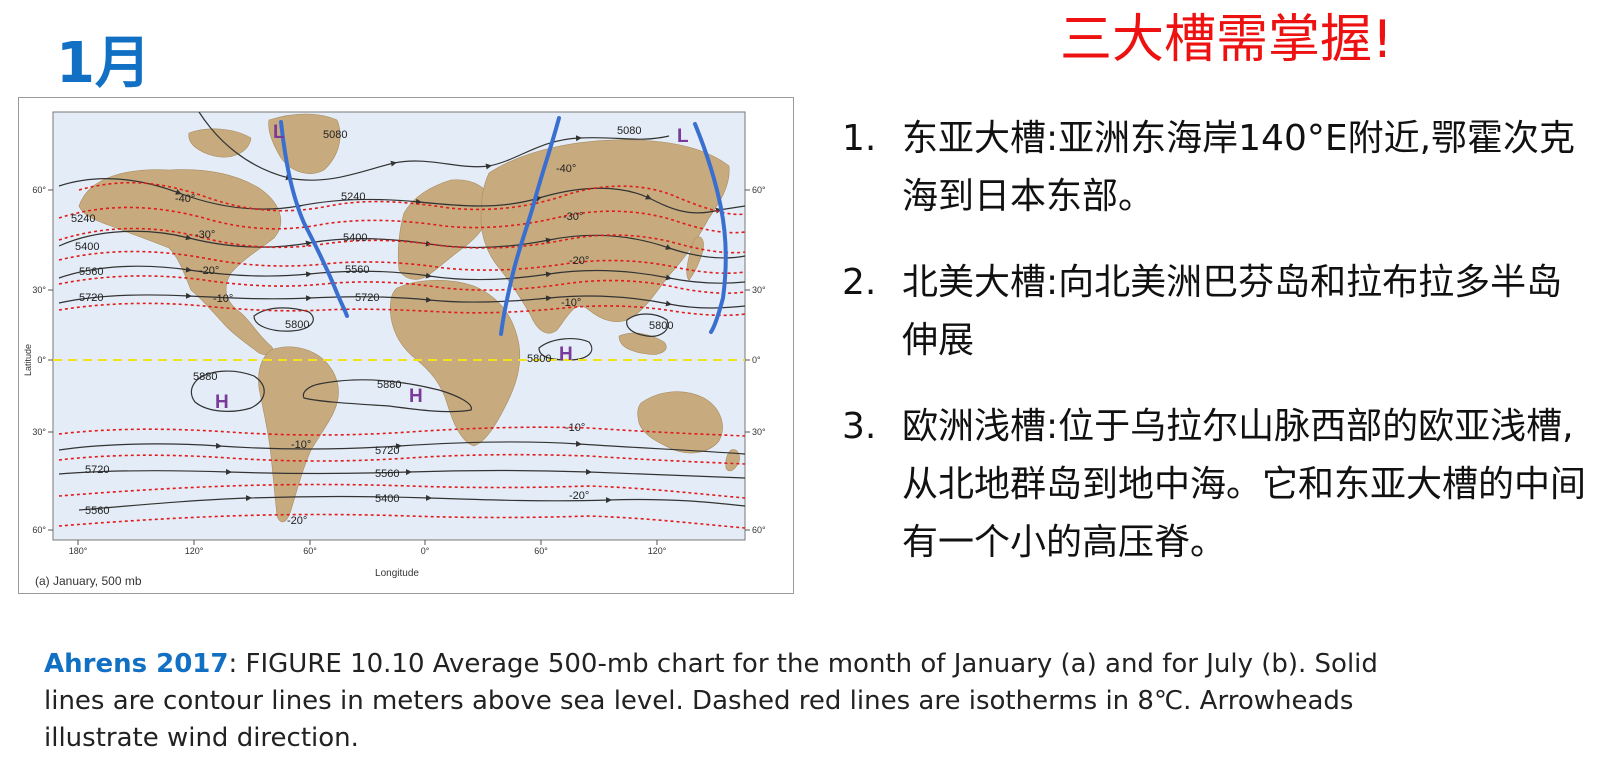 This screenshot has height=782, width=1606. I want to click on pressure-centres: L L H H H, so click(452, 267).